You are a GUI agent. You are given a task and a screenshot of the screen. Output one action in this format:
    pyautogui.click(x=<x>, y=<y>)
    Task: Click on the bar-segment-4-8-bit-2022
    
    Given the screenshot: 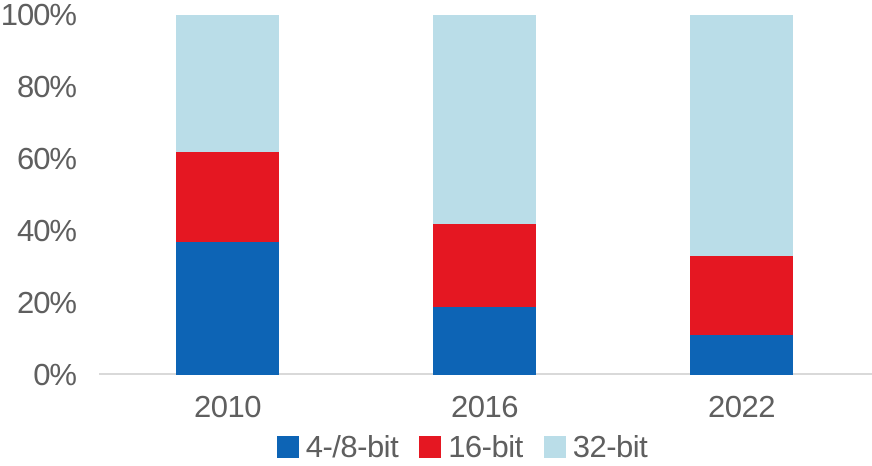 What is the action you would take?
    pyautogui.click(x=741, y=355)
    